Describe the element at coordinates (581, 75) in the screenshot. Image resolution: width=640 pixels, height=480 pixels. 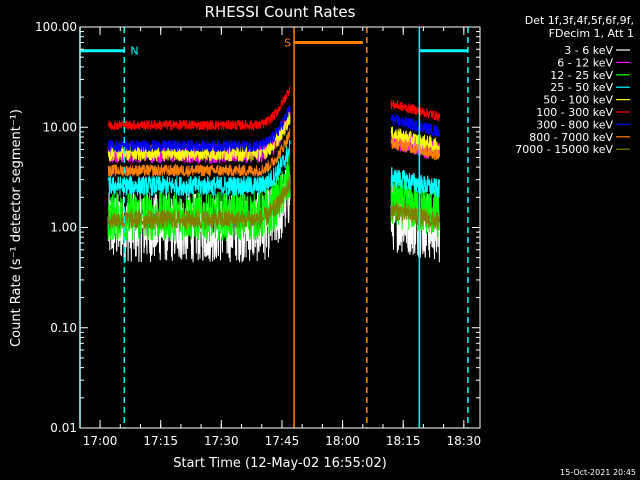
I see `legend-label-2: 12 - 25 keV` at that location.